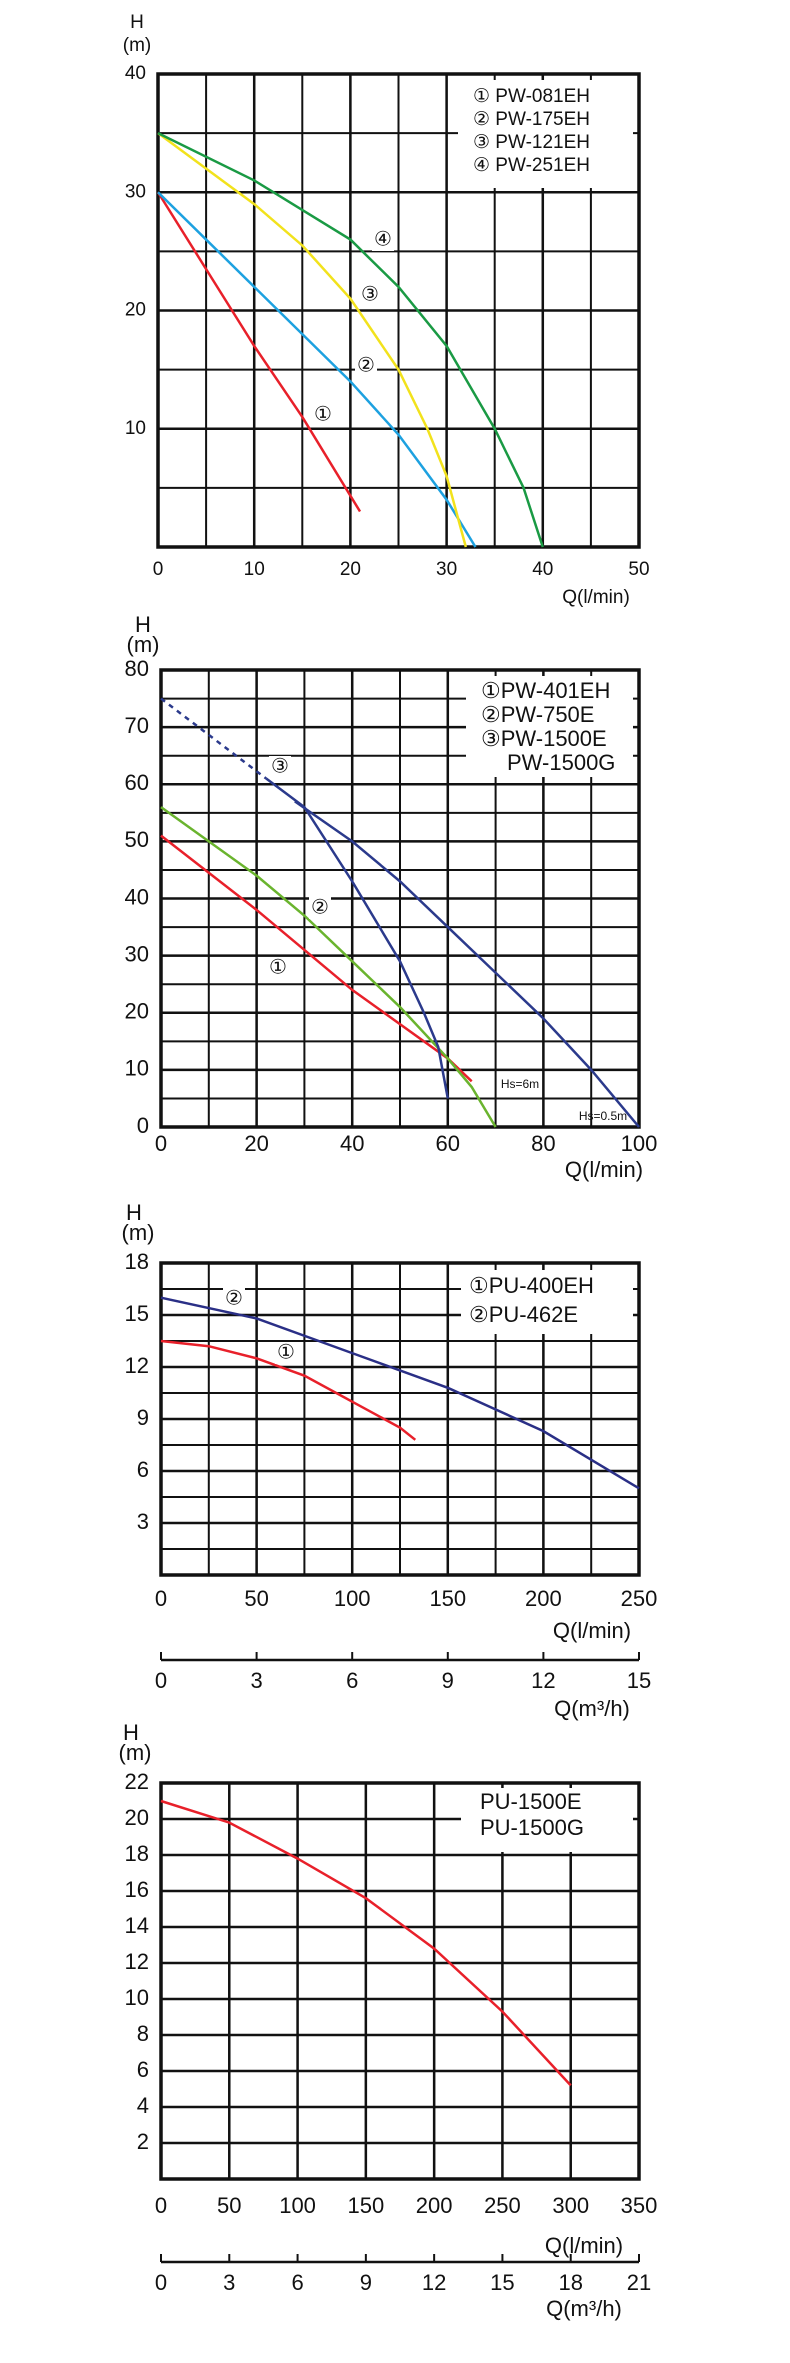  I want to click on x-tick-label: 80, so click(543, 1143).